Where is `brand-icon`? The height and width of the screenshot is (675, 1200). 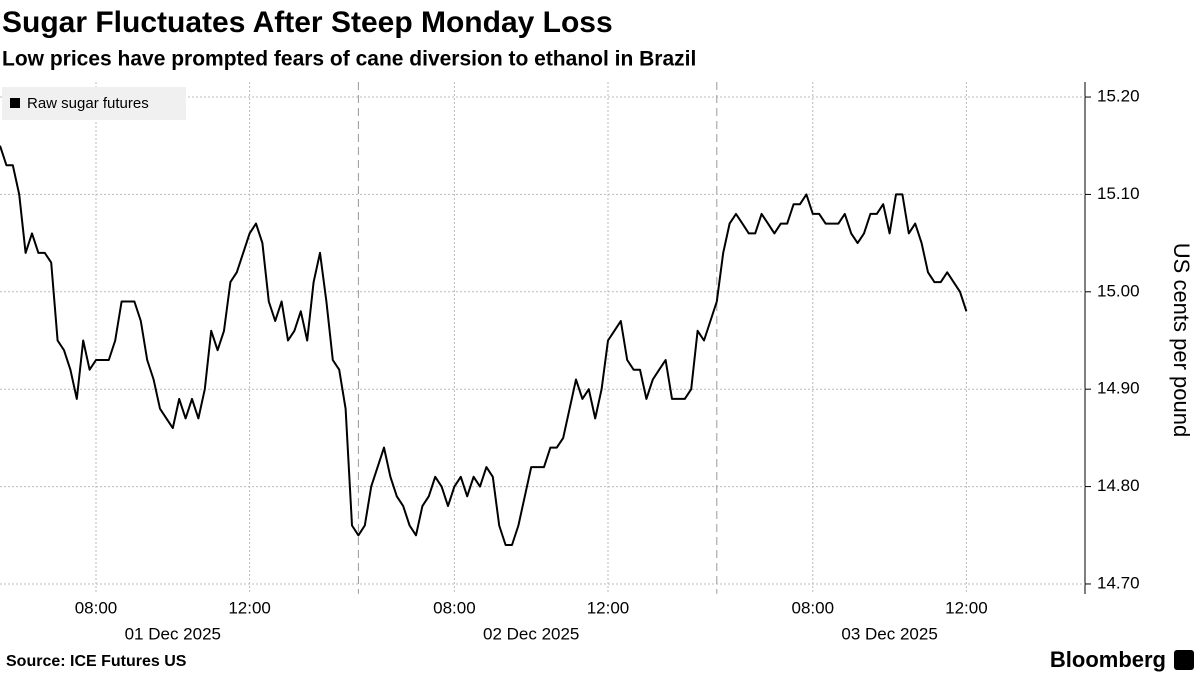
brand-icon is located at coordinates (1184, 660).